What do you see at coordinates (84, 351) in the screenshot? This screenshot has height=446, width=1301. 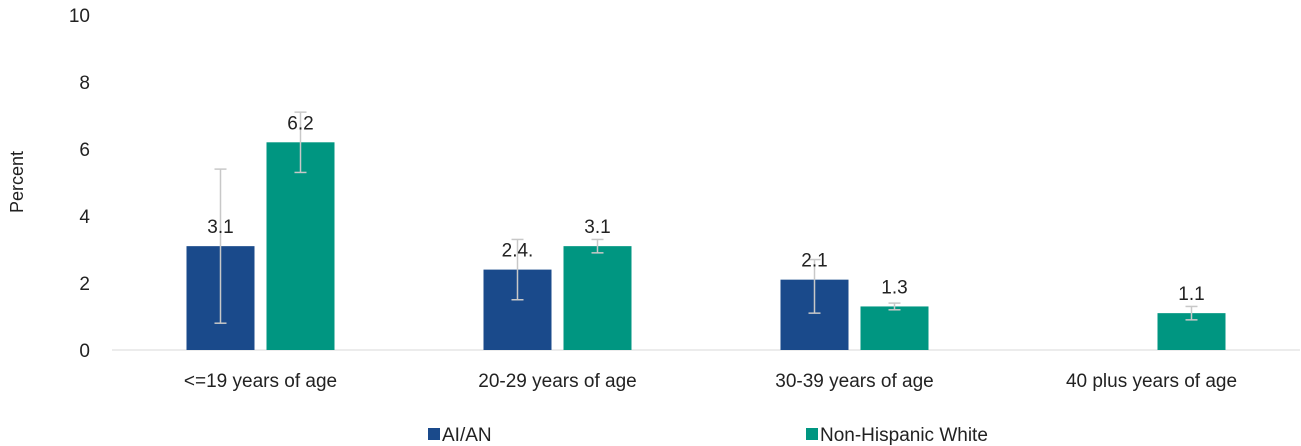 I see `y-tick-label: 0` at bounding box center [84, 351].